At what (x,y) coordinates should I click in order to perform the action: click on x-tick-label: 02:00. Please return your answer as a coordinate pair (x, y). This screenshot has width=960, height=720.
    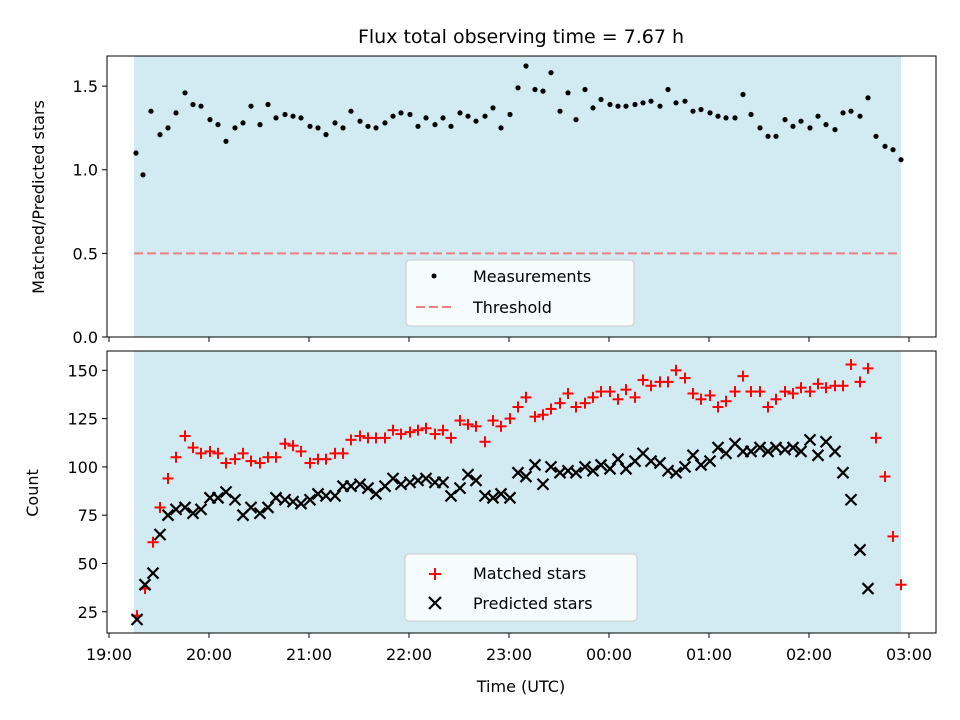
    Looking at the image, I should click on (809, 654).